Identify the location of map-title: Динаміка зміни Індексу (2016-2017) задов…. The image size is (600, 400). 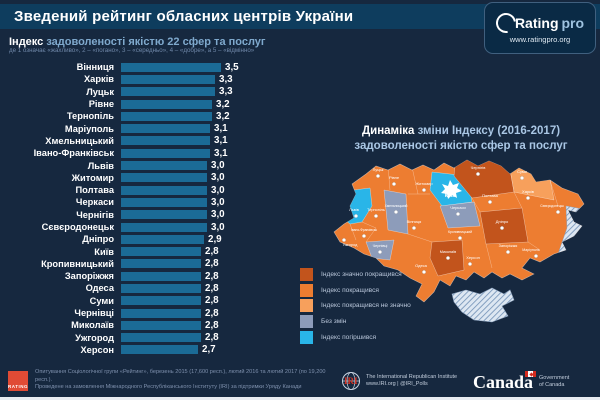
(461, 138).